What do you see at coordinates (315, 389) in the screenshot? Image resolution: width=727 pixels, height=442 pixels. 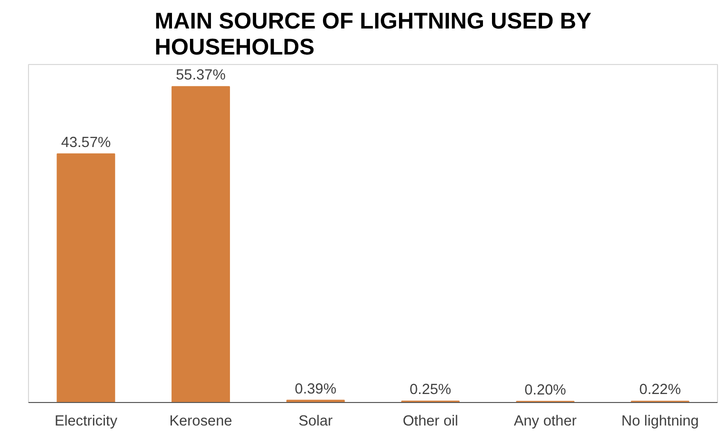 I see `data-label: 0.39%` at bounding box center [315, 389].